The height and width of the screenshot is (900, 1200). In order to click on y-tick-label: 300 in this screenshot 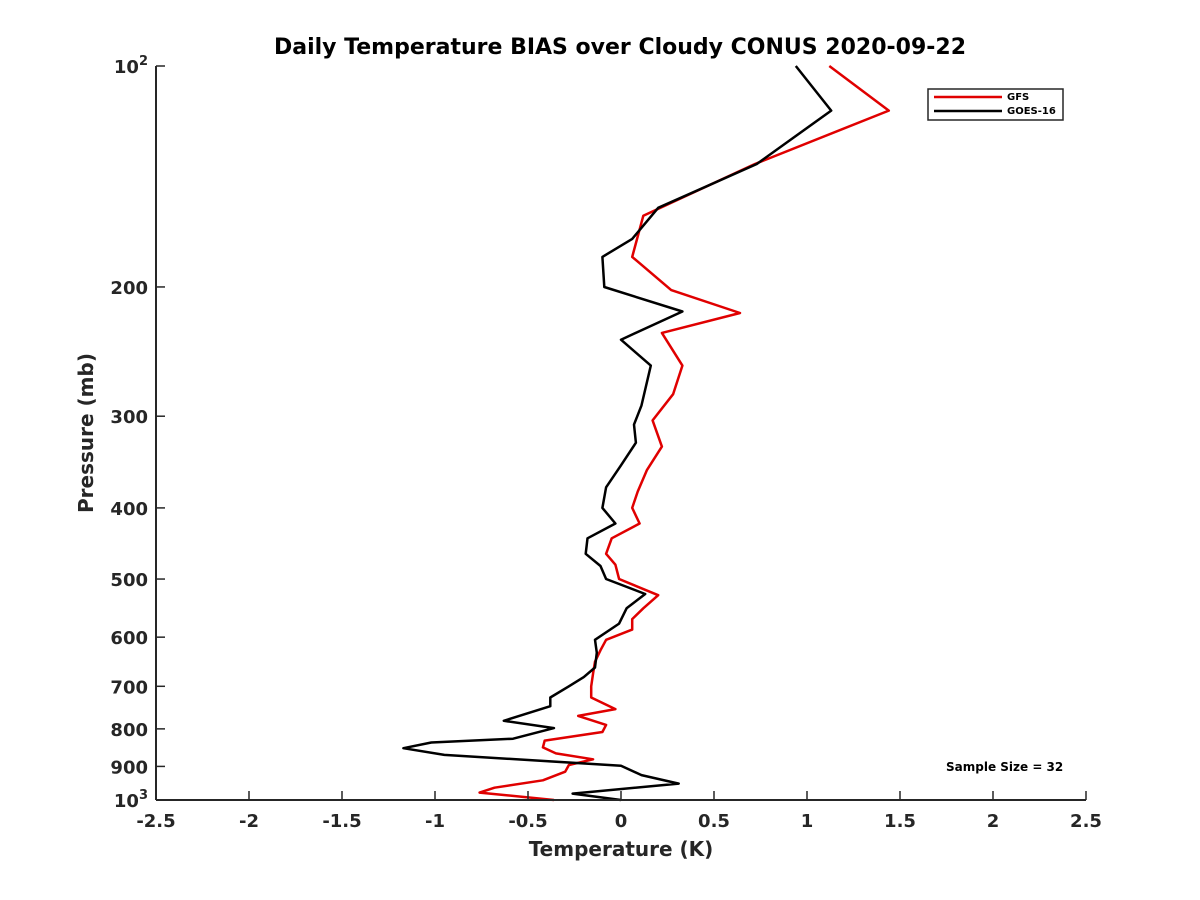, I will do `click(129, 417)`.